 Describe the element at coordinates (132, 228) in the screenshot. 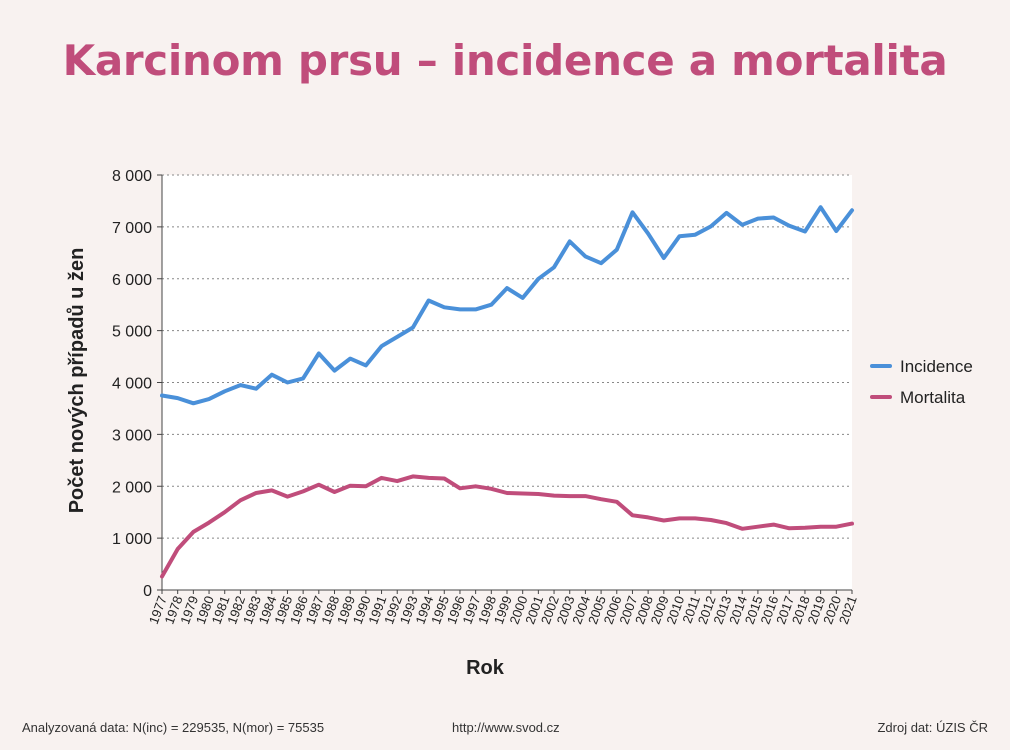

I see `y-tick-label: 7 000` at that location.